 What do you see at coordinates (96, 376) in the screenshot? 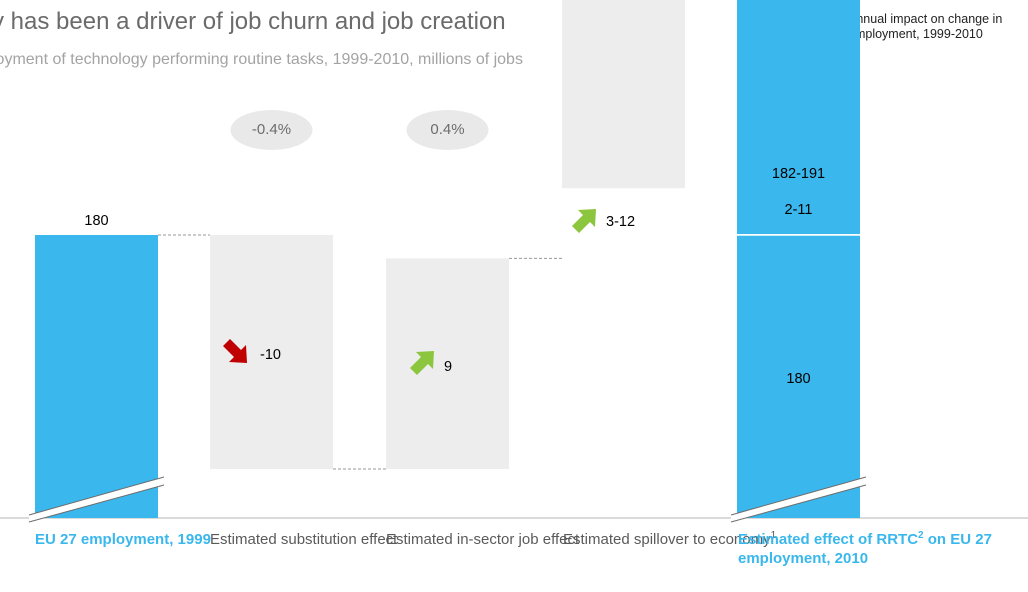
I see `bar-eu27-1999` at bounding box center [96, 376].